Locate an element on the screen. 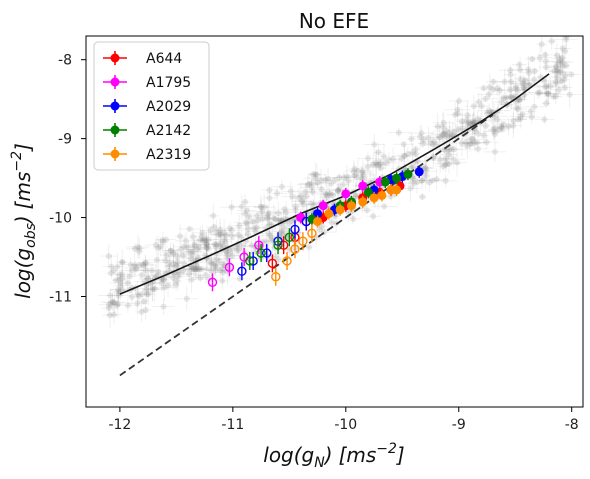 This screenshot has width=590, height=479. x-tick-label: -9 is located at coordinates (459, 425).